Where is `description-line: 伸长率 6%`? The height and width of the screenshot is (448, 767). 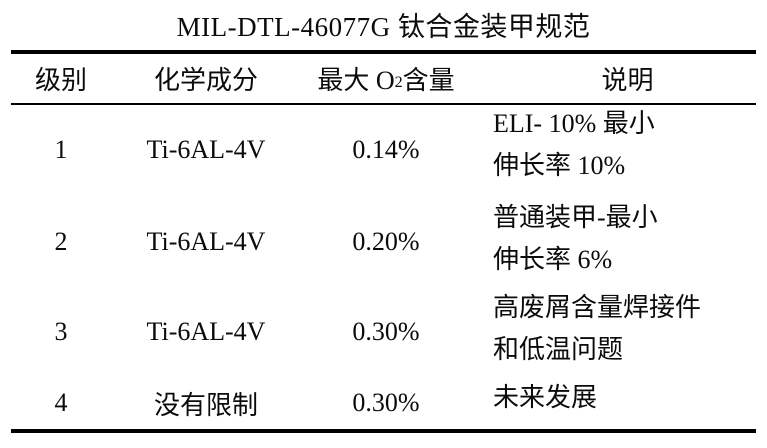 description-line: 伸长率 6% is located at coordinates (553, 259).